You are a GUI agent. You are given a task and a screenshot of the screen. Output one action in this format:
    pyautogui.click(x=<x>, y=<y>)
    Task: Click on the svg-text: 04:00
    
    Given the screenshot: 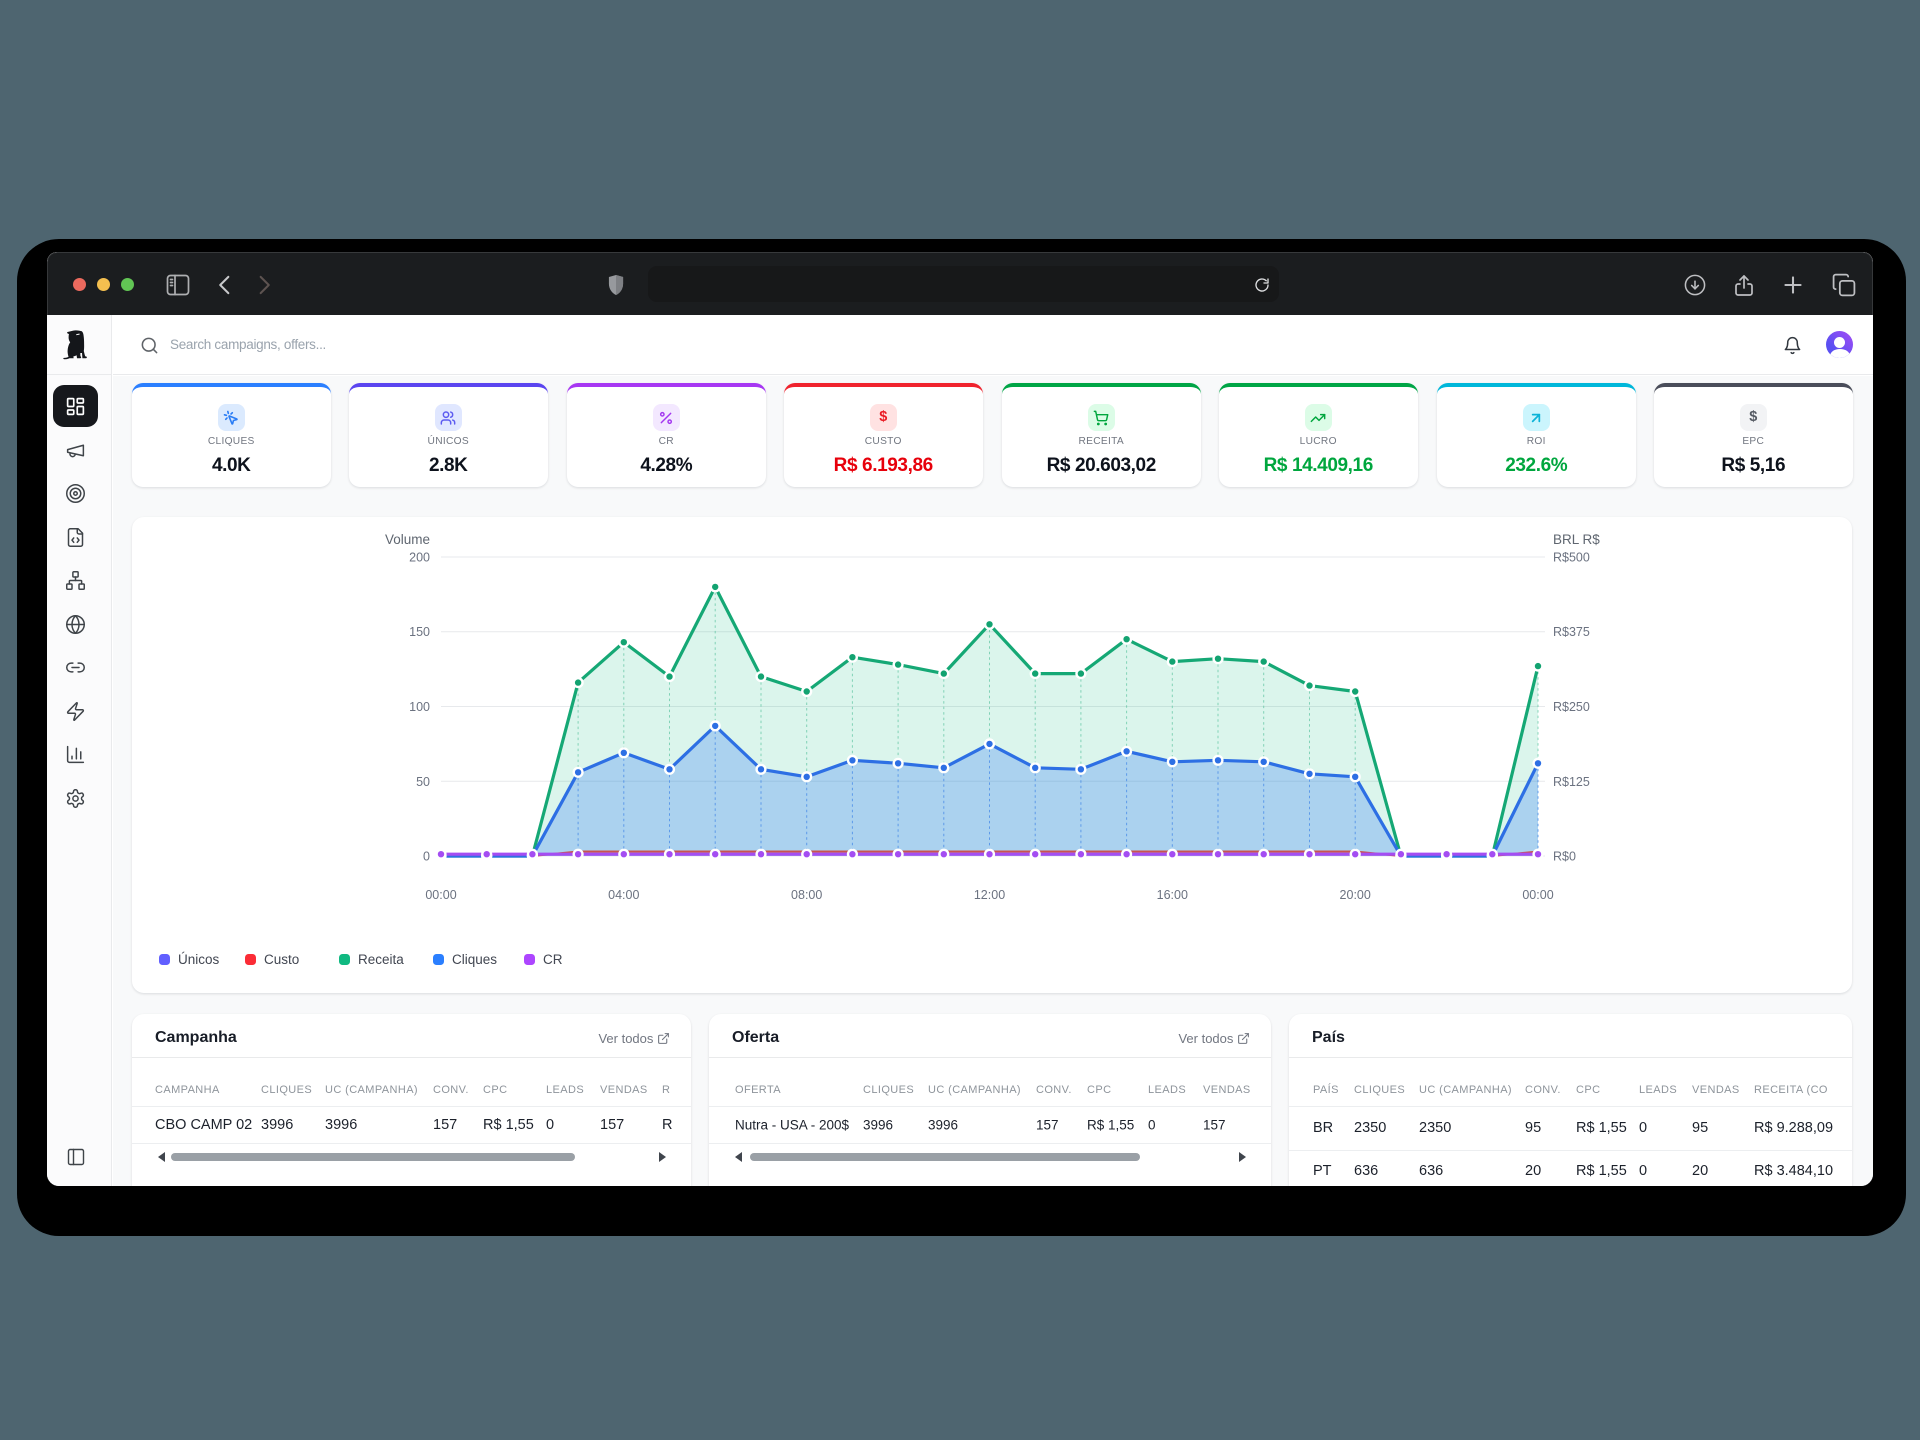 What is the action you would take?
    pyautogui.click(x=623, y=895)
    